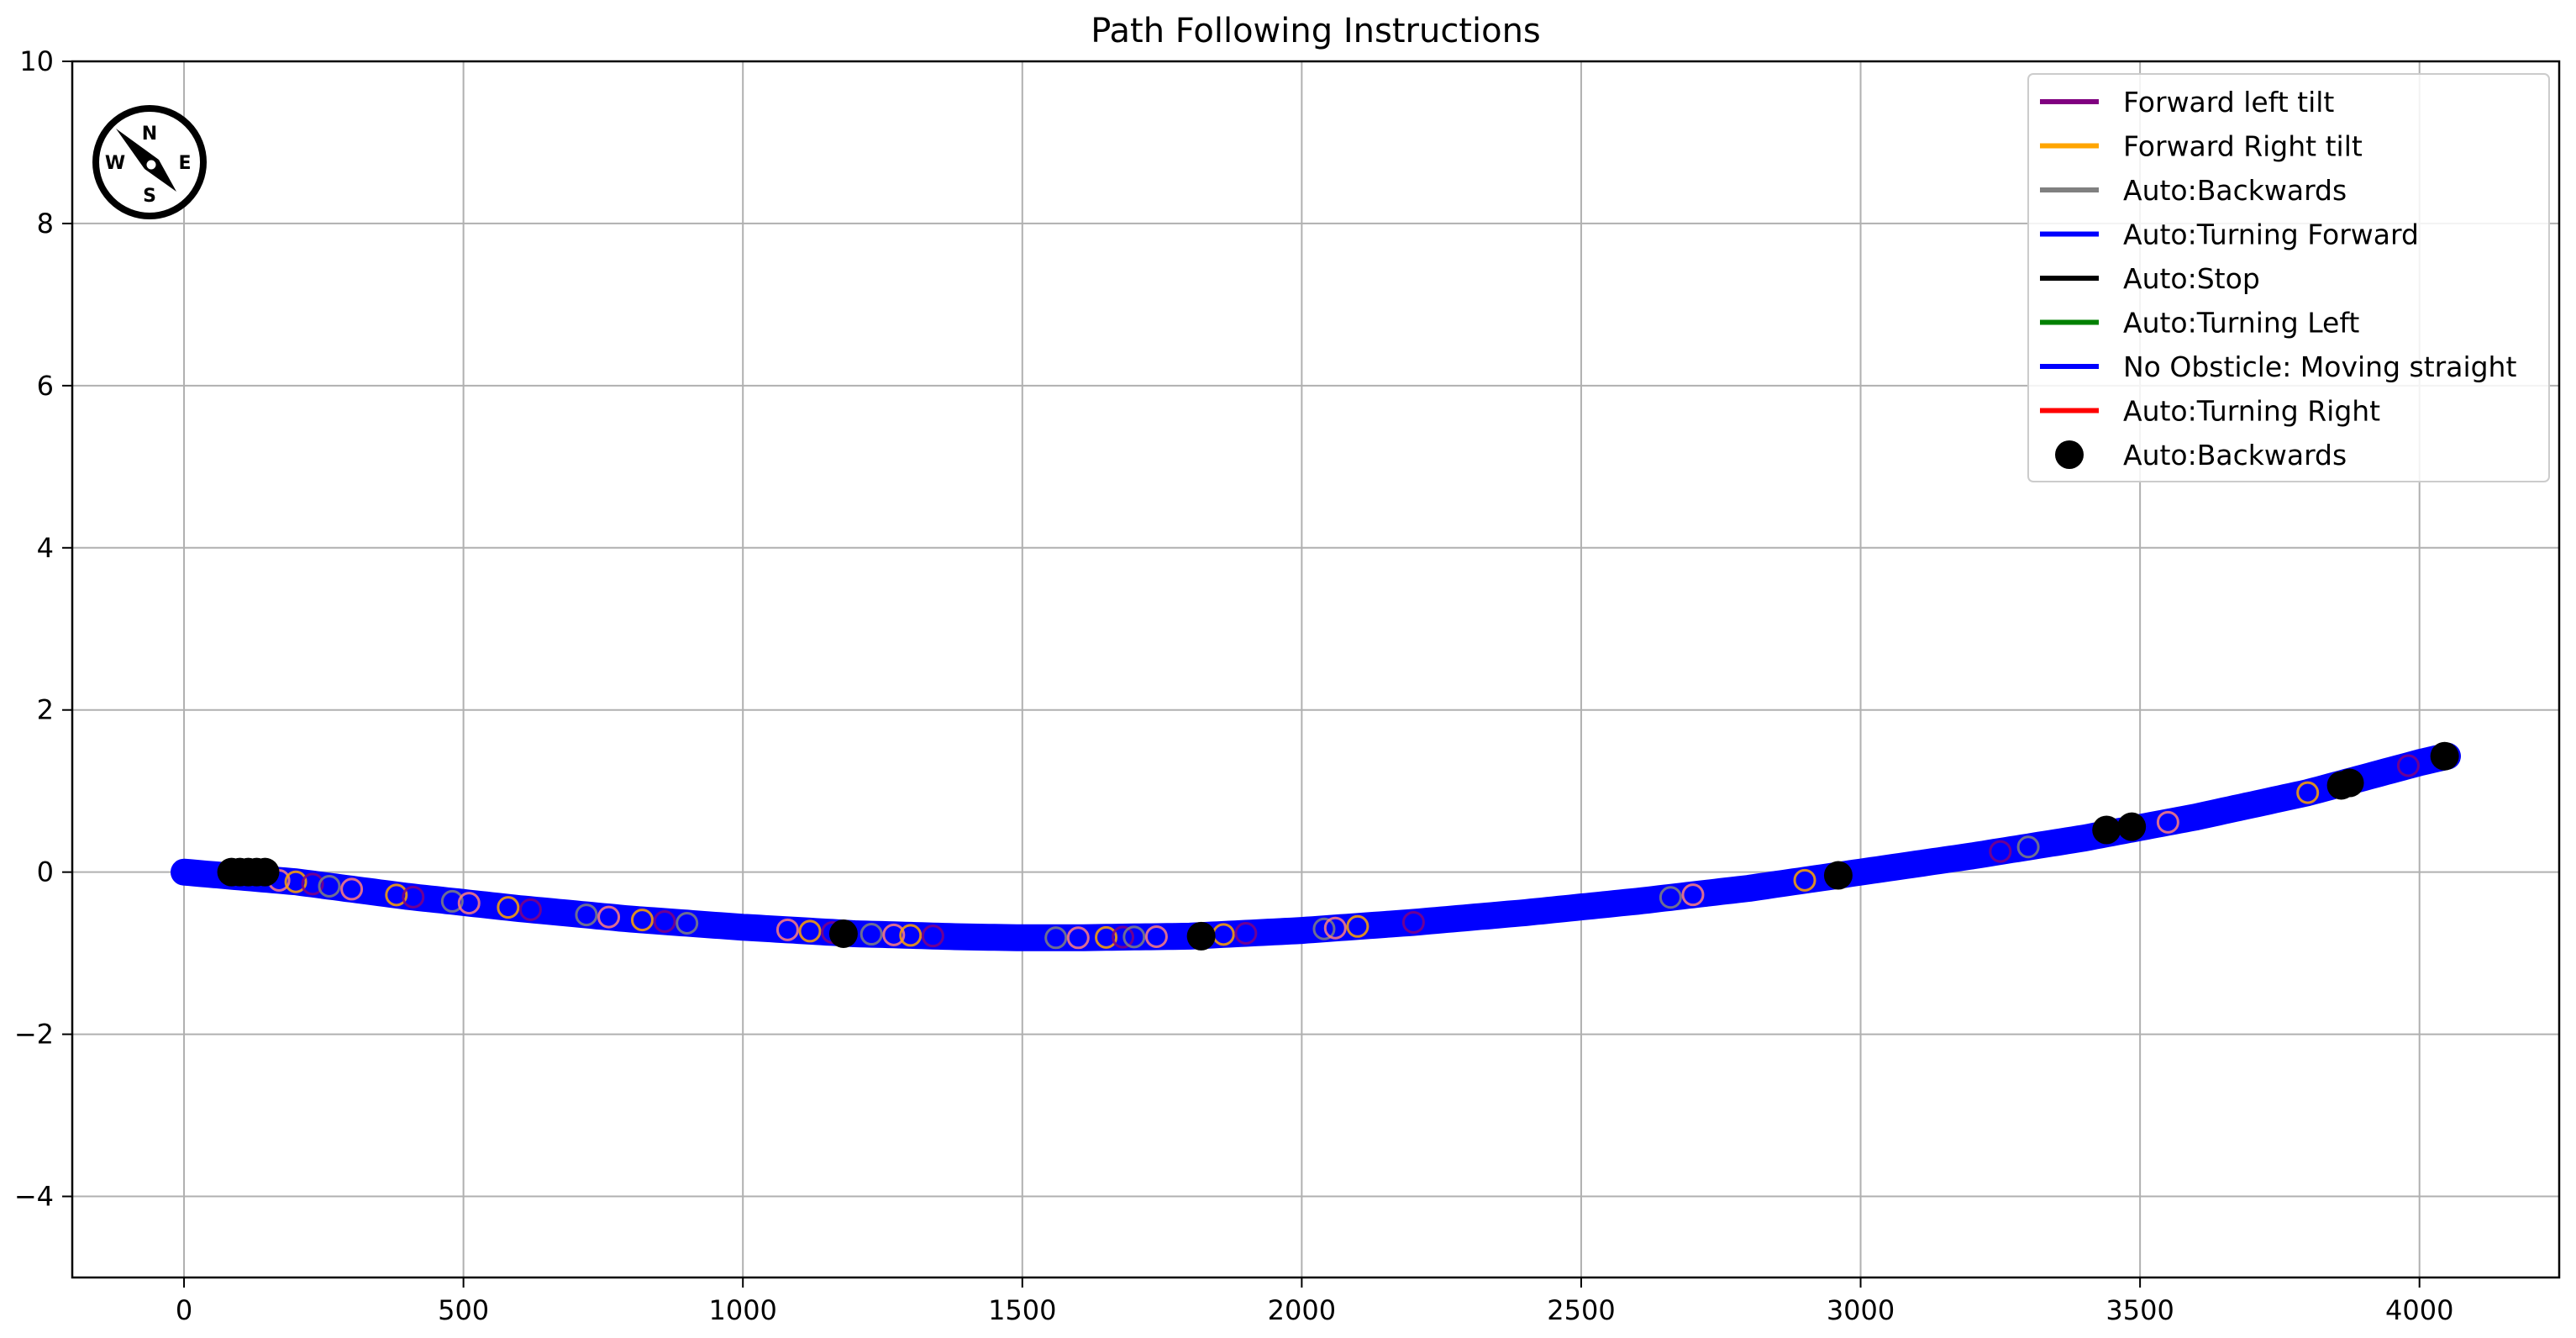 The image size is (2576, 1338). Describe the element at coordinates (2271, 235) in the screenshot. I see `legend-label: Auto:Turning Forward` at that location.